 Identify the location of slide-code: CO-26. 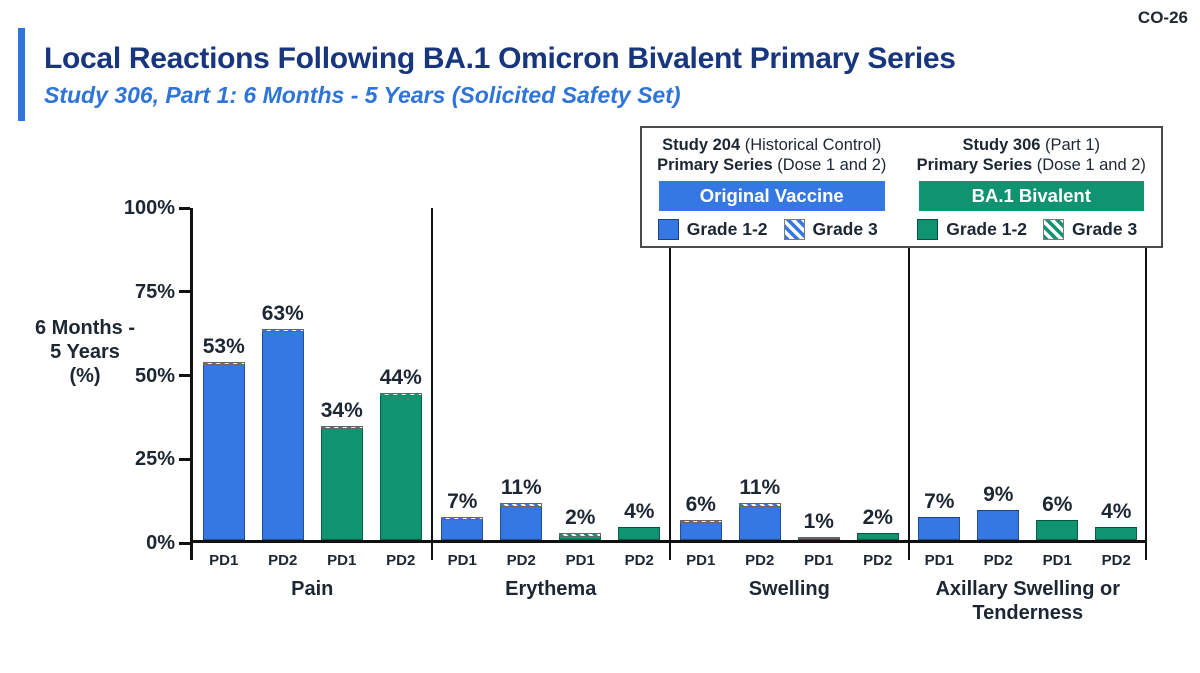
(1162, 17).